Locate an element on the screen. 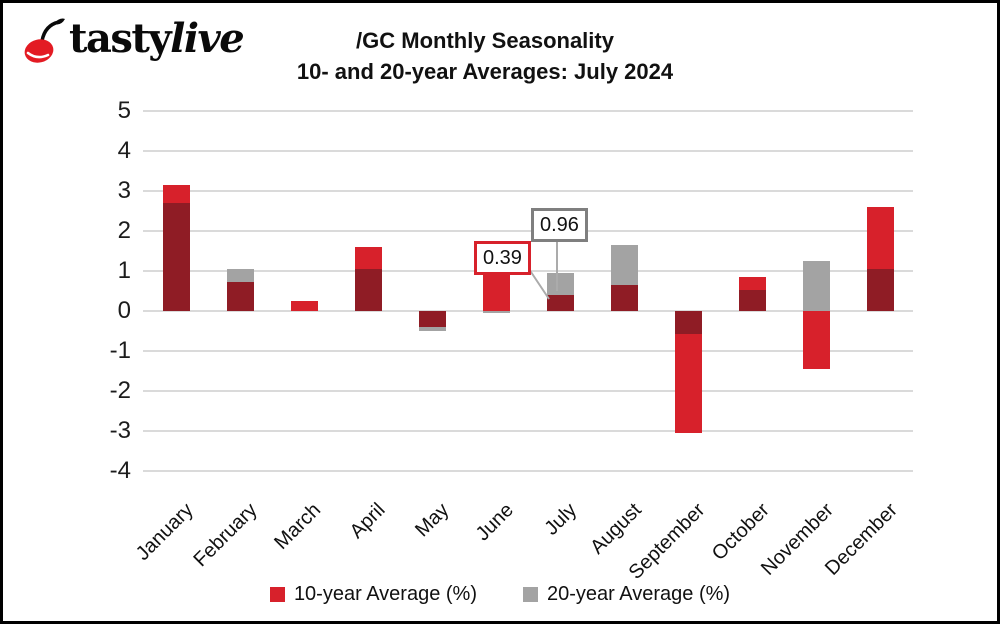  legend: 10-year Average (%) 20-year Average (%) is located at coordinates (500, 594).